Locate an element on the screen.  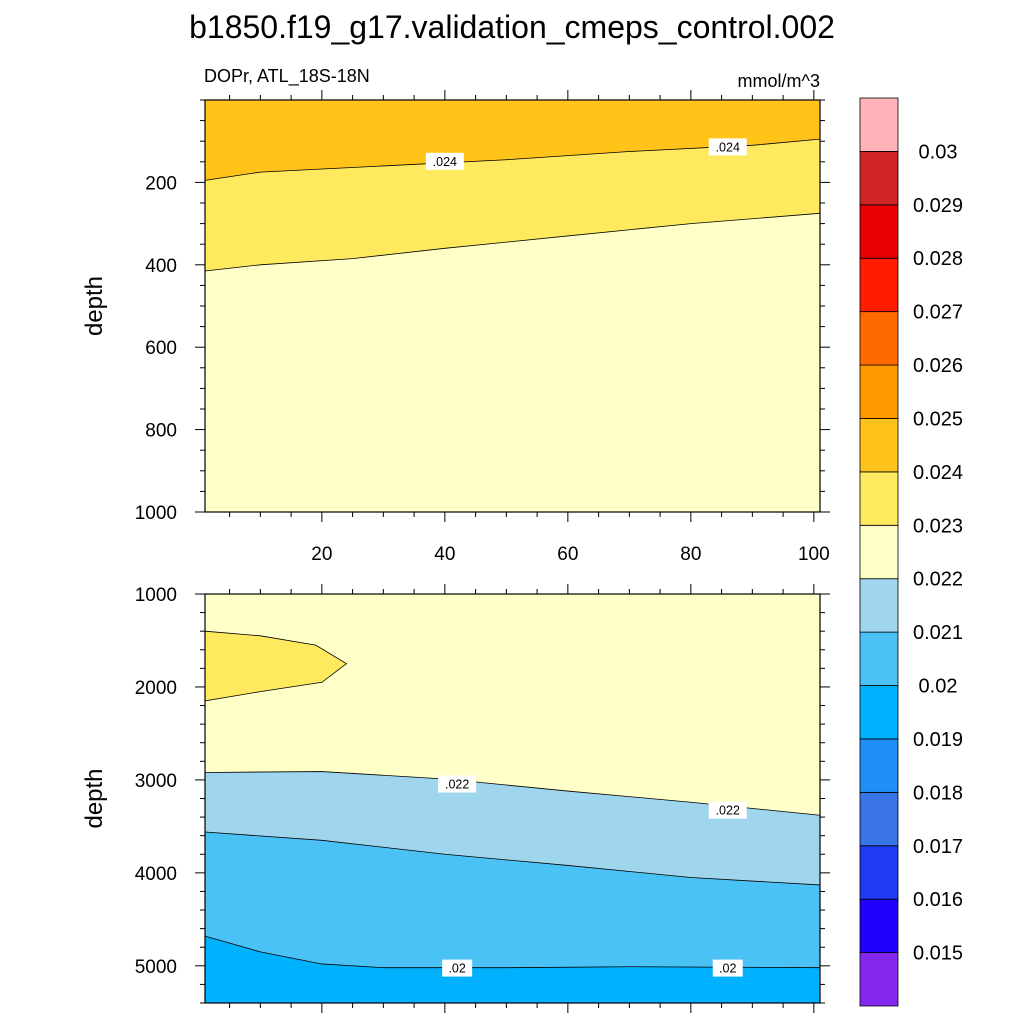
contour-band-0.024-0.025 is located at coordinates (512, 140).